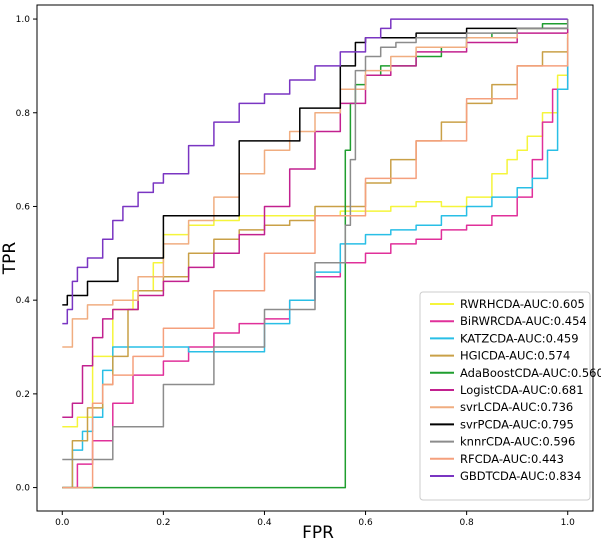 This screenshot has width=601, height=547. I want to click on legend-label: svrLCDA-AUC:0.736, so click(516, 407).